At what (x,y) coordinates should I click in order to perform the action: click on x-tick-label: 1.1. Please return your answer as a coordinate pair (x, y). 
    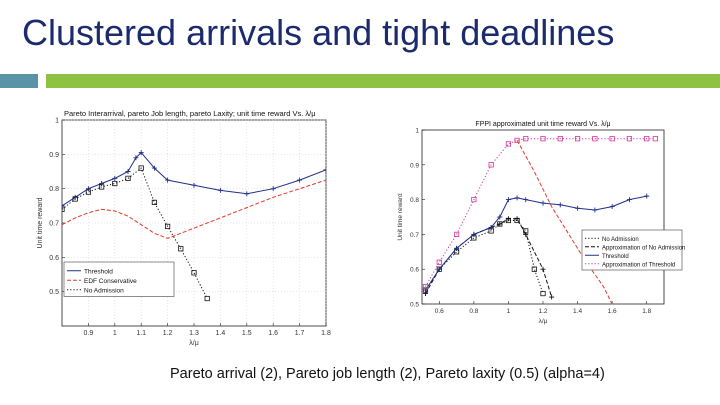
    Looking at the image, I should click on (141, 333).